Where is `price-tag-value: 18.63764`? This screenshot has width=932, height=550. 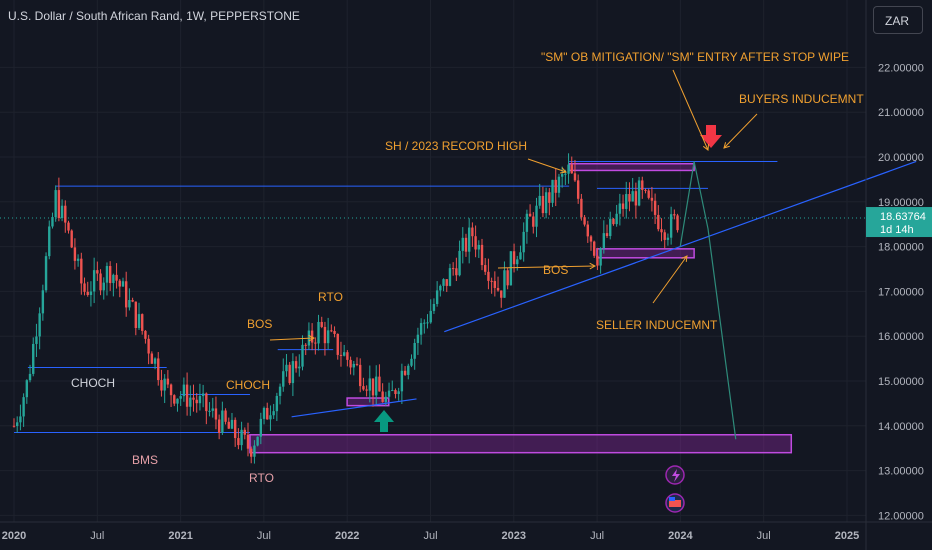 price-tag-value: 18.63764 is located at coordinates (903, 217).